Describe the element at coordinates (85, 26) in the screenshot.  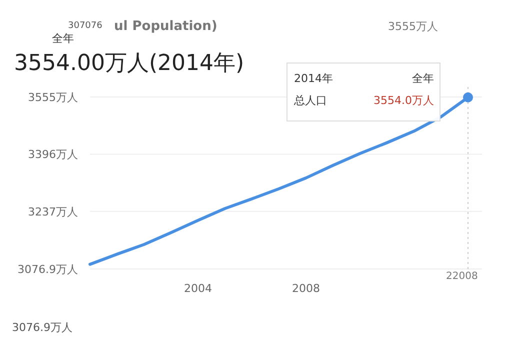
I see `text: 307076` at that location.